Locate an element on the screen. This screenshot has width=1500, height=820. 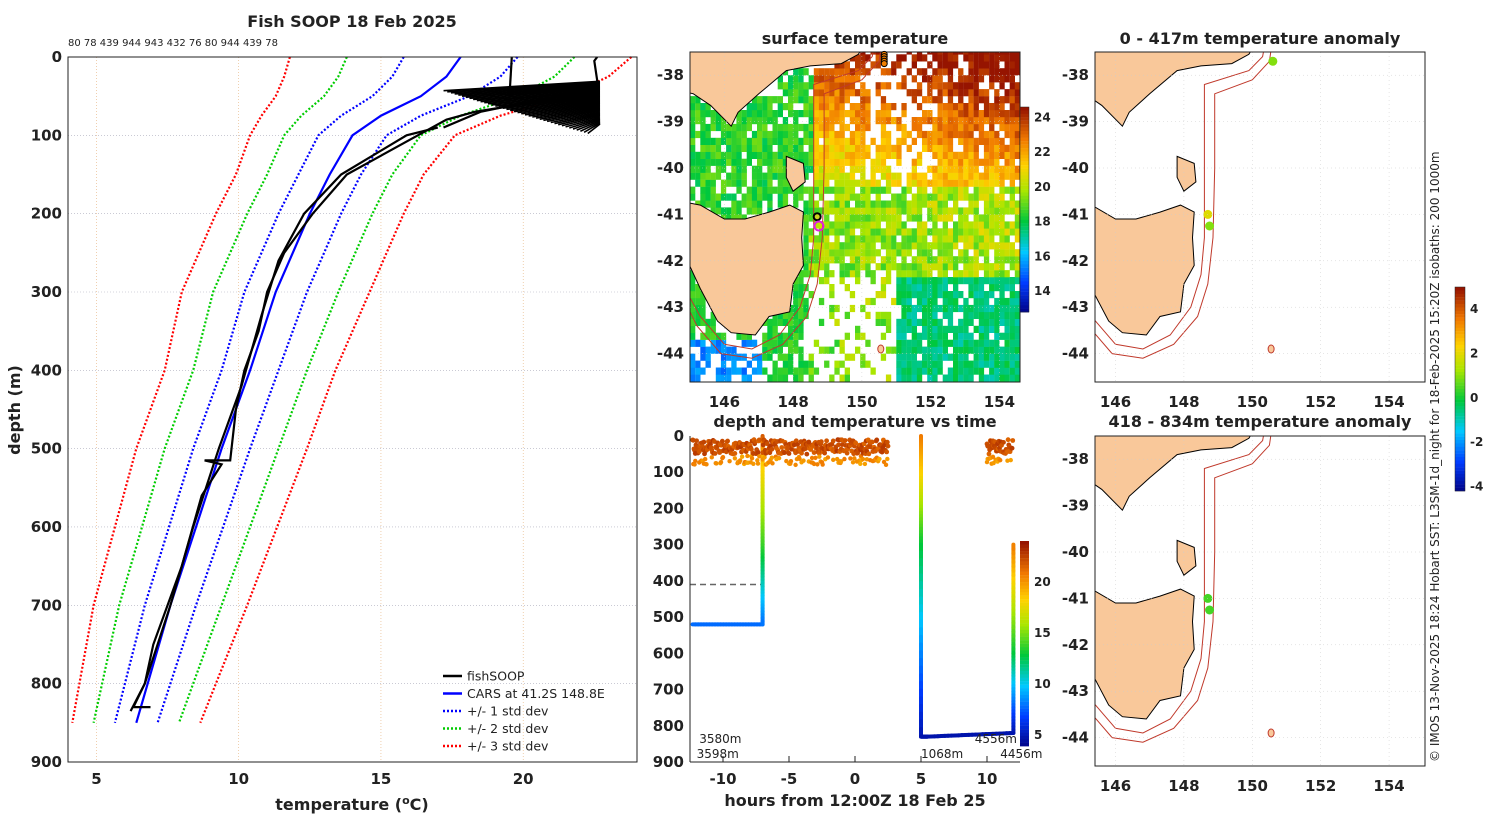
legend-label: +/- 3 std dev is located at coordinates (508, 746).